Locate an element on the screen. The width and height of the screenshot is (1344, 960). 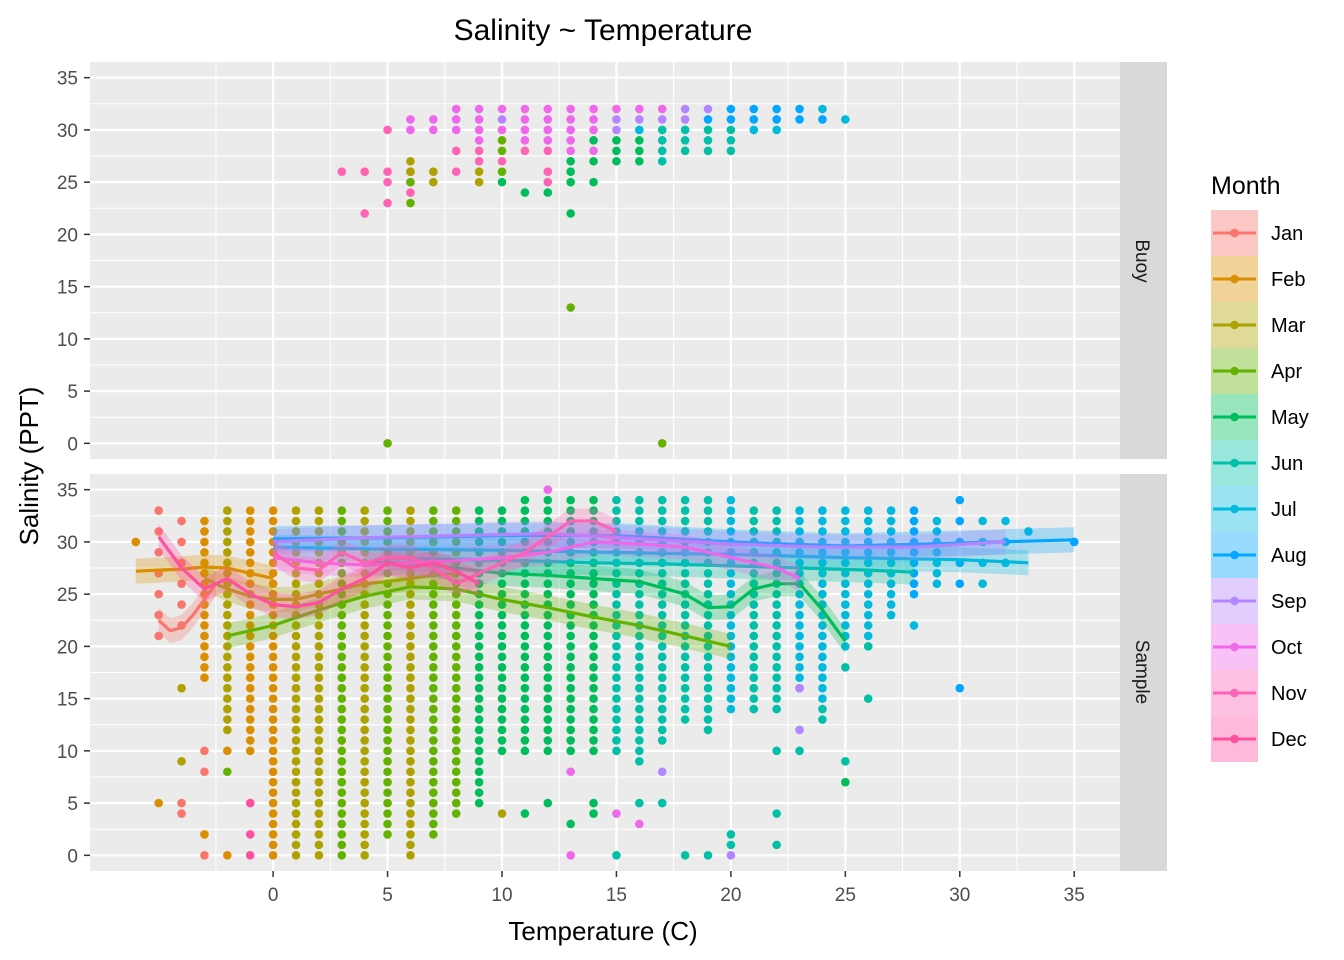
data-point-nov is located at coordinates (525, 151).